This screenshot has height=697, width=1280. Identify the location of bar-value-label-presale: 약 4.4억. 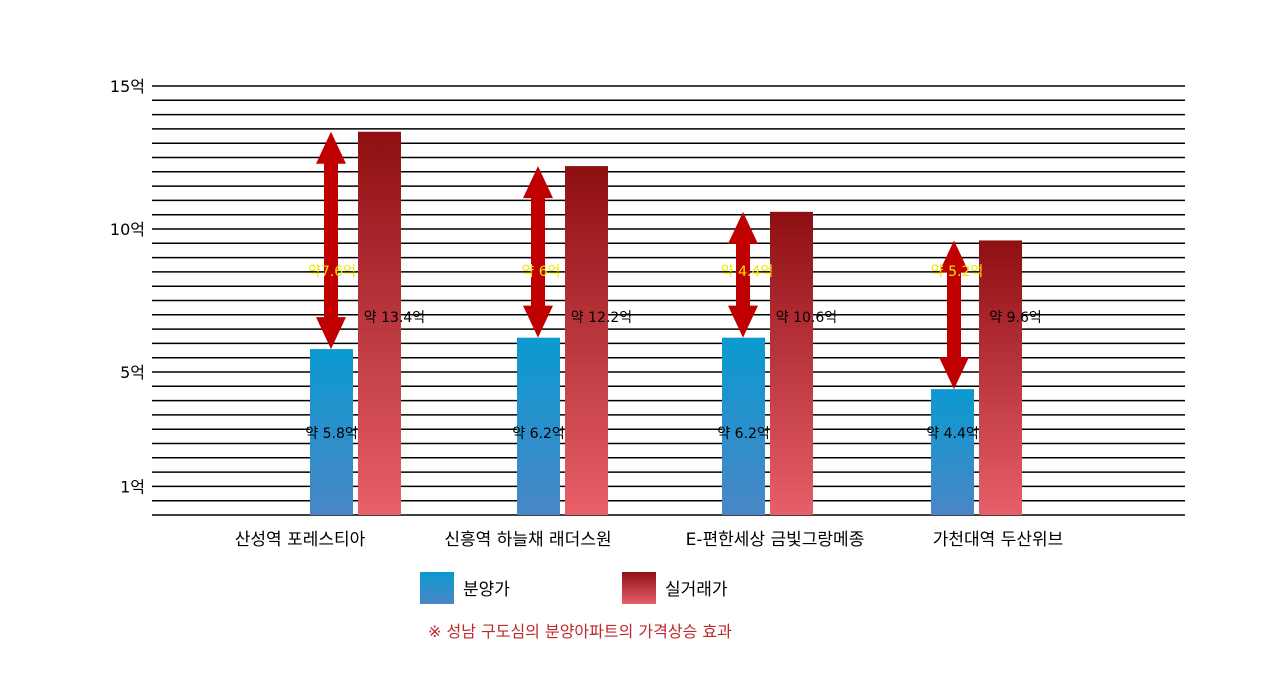
(952, 434).